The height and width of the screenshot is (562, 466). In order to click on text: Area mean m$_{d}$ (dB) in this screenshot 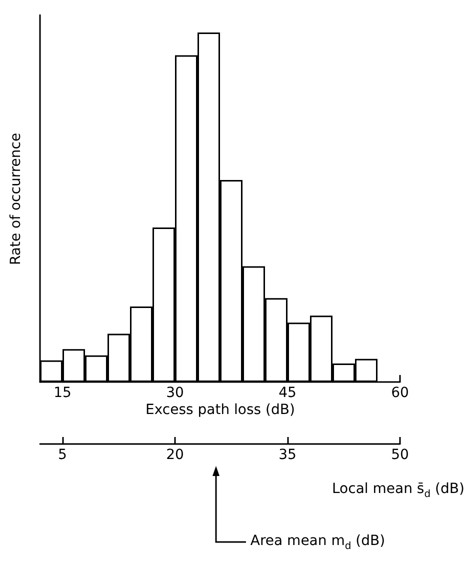, I will do `click(318, 543)`.